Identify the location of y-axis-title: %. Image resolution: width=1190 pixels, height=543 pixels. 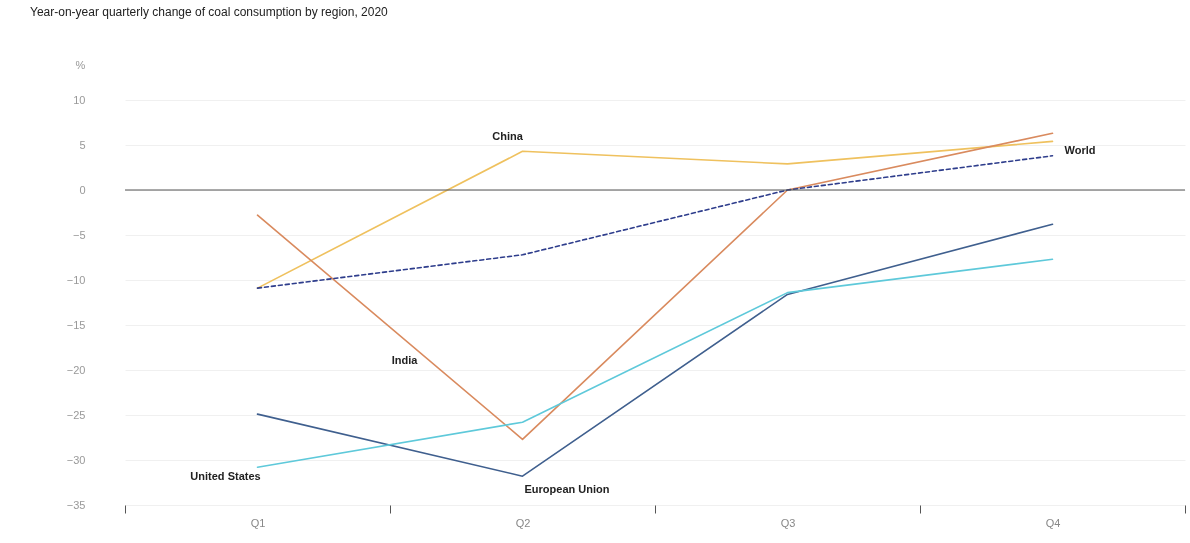
(80, 64).